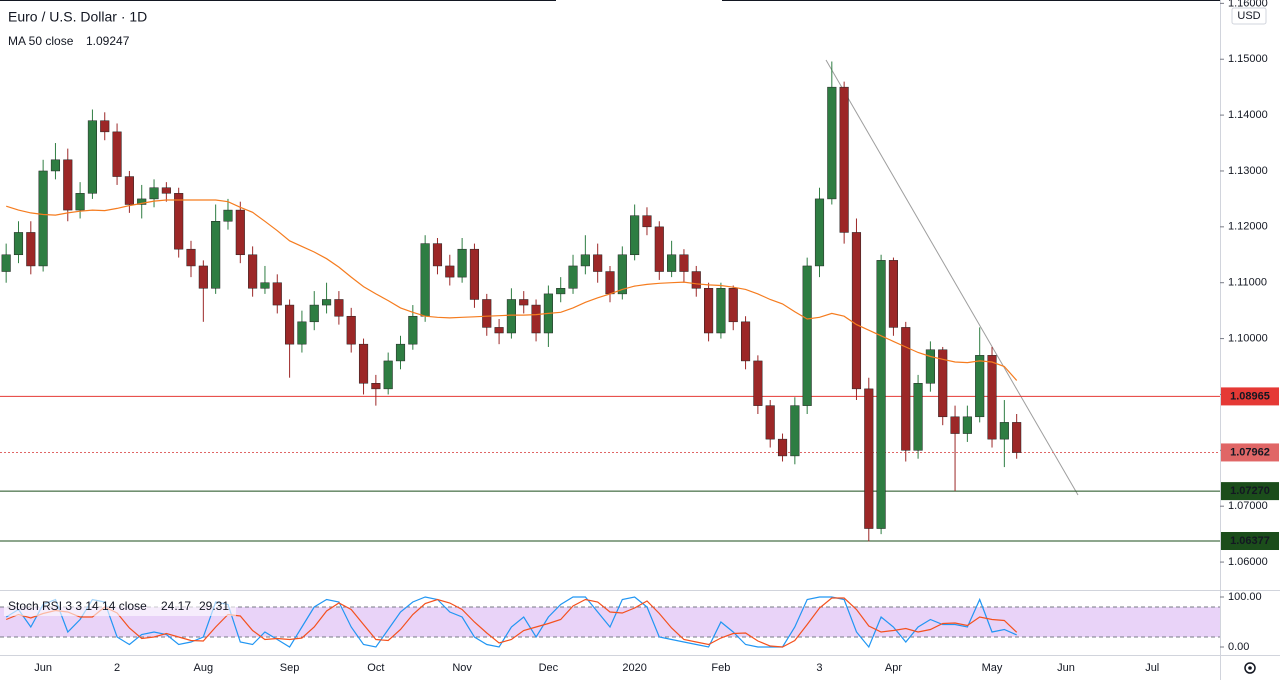 The height and width of the screenshot is (680, 1280). What do you see at coordinates (1250, 452) in the screenshot?
I see `level-label: 1.07962` at bounding box center [1250, 452].